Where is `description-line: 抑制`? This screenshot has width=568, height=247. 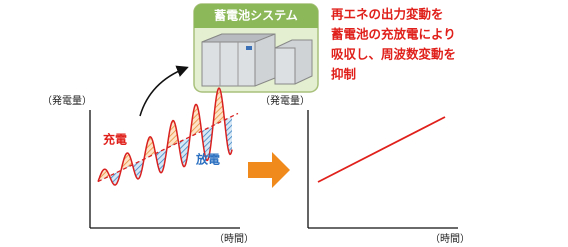
description-line: 抑制 is located at coordinates (343, 74).